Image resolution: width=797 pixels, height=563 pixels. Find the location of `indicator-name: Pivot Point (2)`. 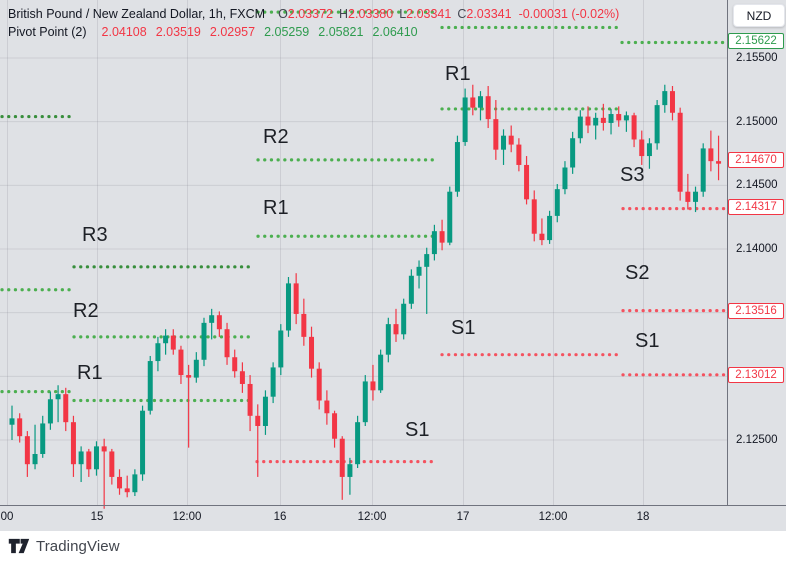

indicator-name: Pivot Point (2) is located at coordinates (47, 32).